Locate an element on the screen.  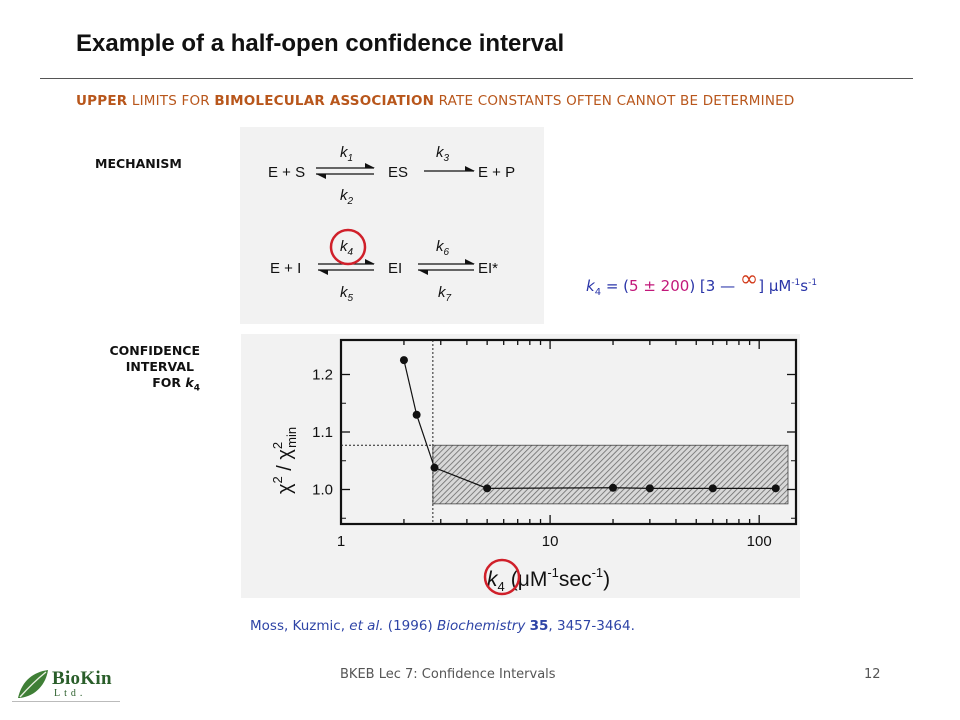
ci-label-line1: CONFIDENCE is located at coordinates (154, 350).